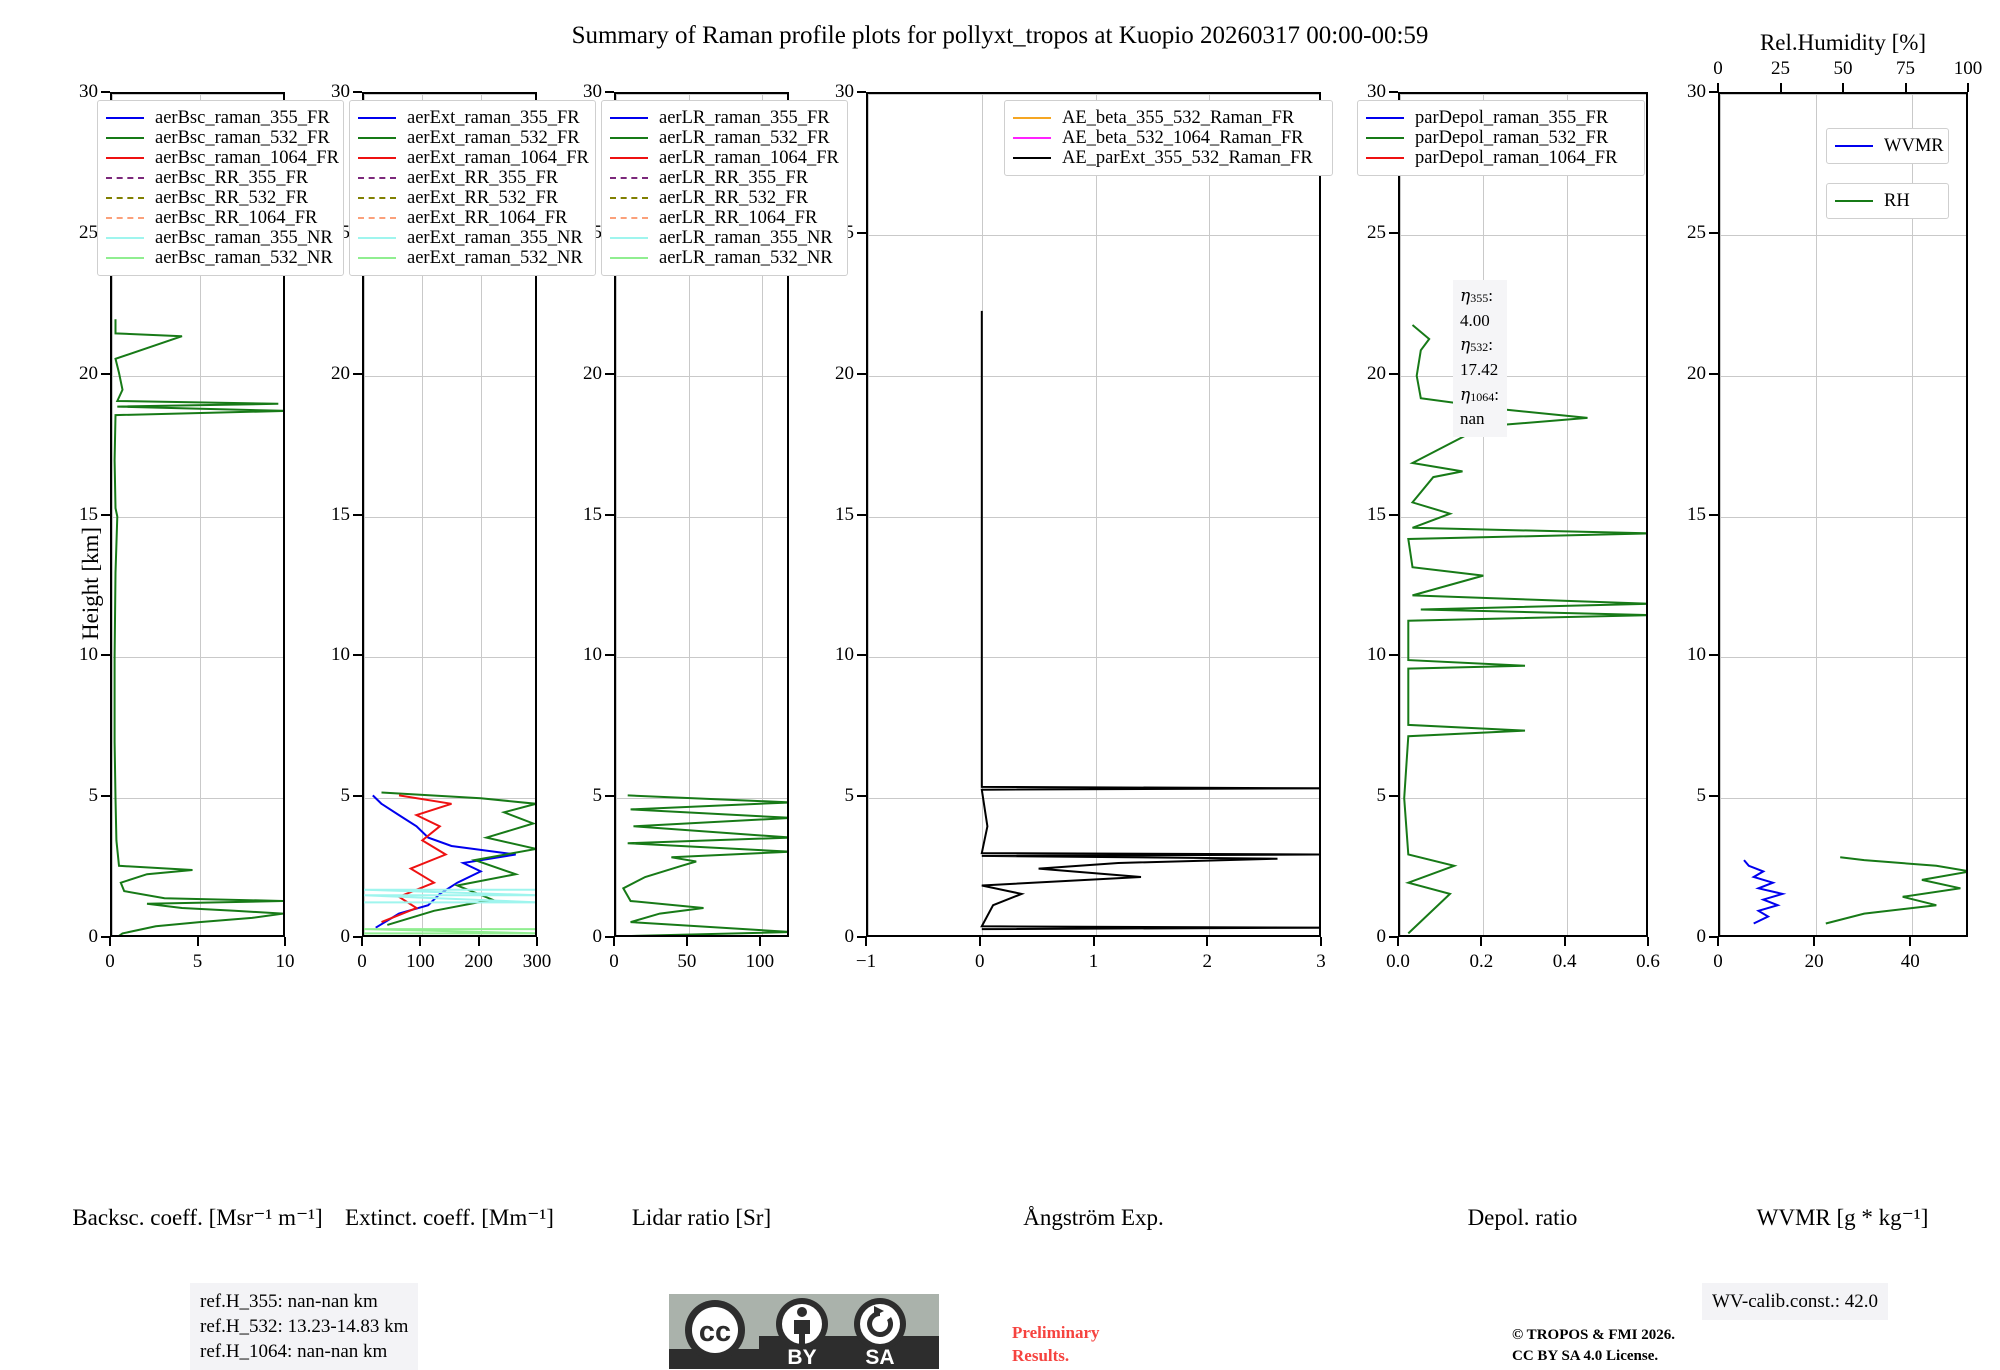 This screenshot has height=1370, width=2000. What do you see at coordinates (220, 138) in the screenshot?
I see `legend-entry: aerBsc_raman_532_FR` at bounding box center [220, 138].